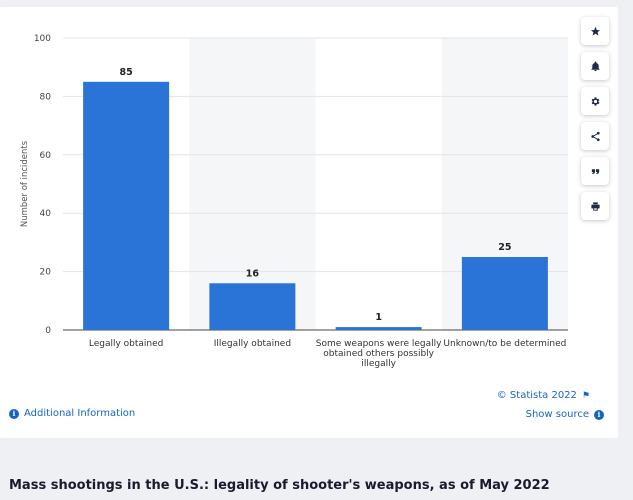  Describe the element at coordinates (46, 97) in the screenshot. I see `y-tick-label: 80` at that location.